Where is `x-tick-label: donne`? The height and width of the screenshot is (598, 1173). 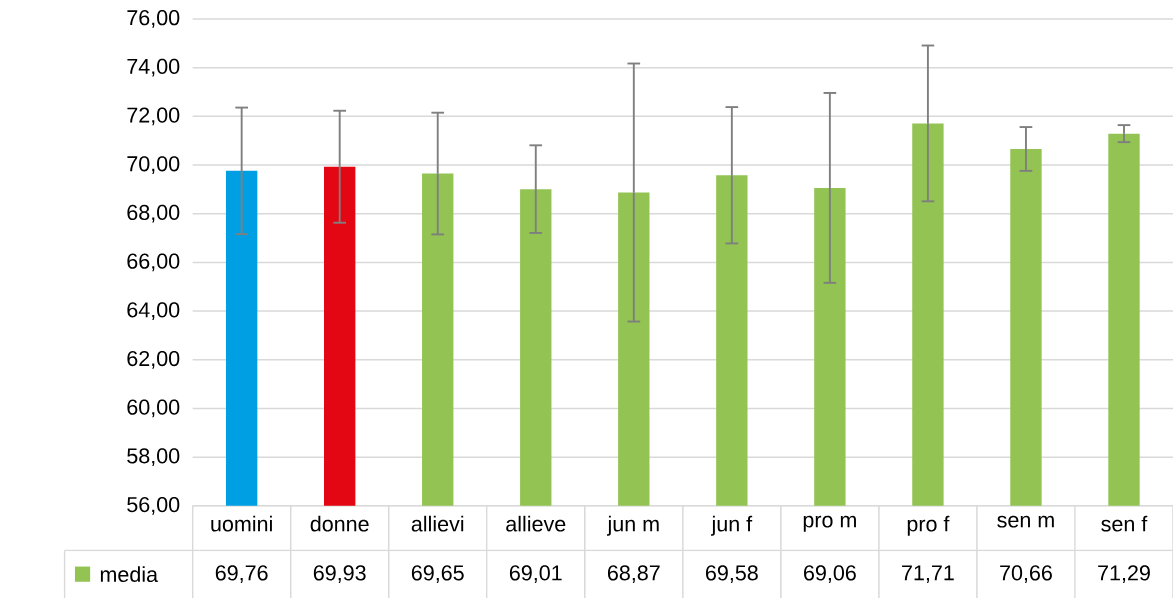 x-tick-label: donne is located at coordinates (339, 523).